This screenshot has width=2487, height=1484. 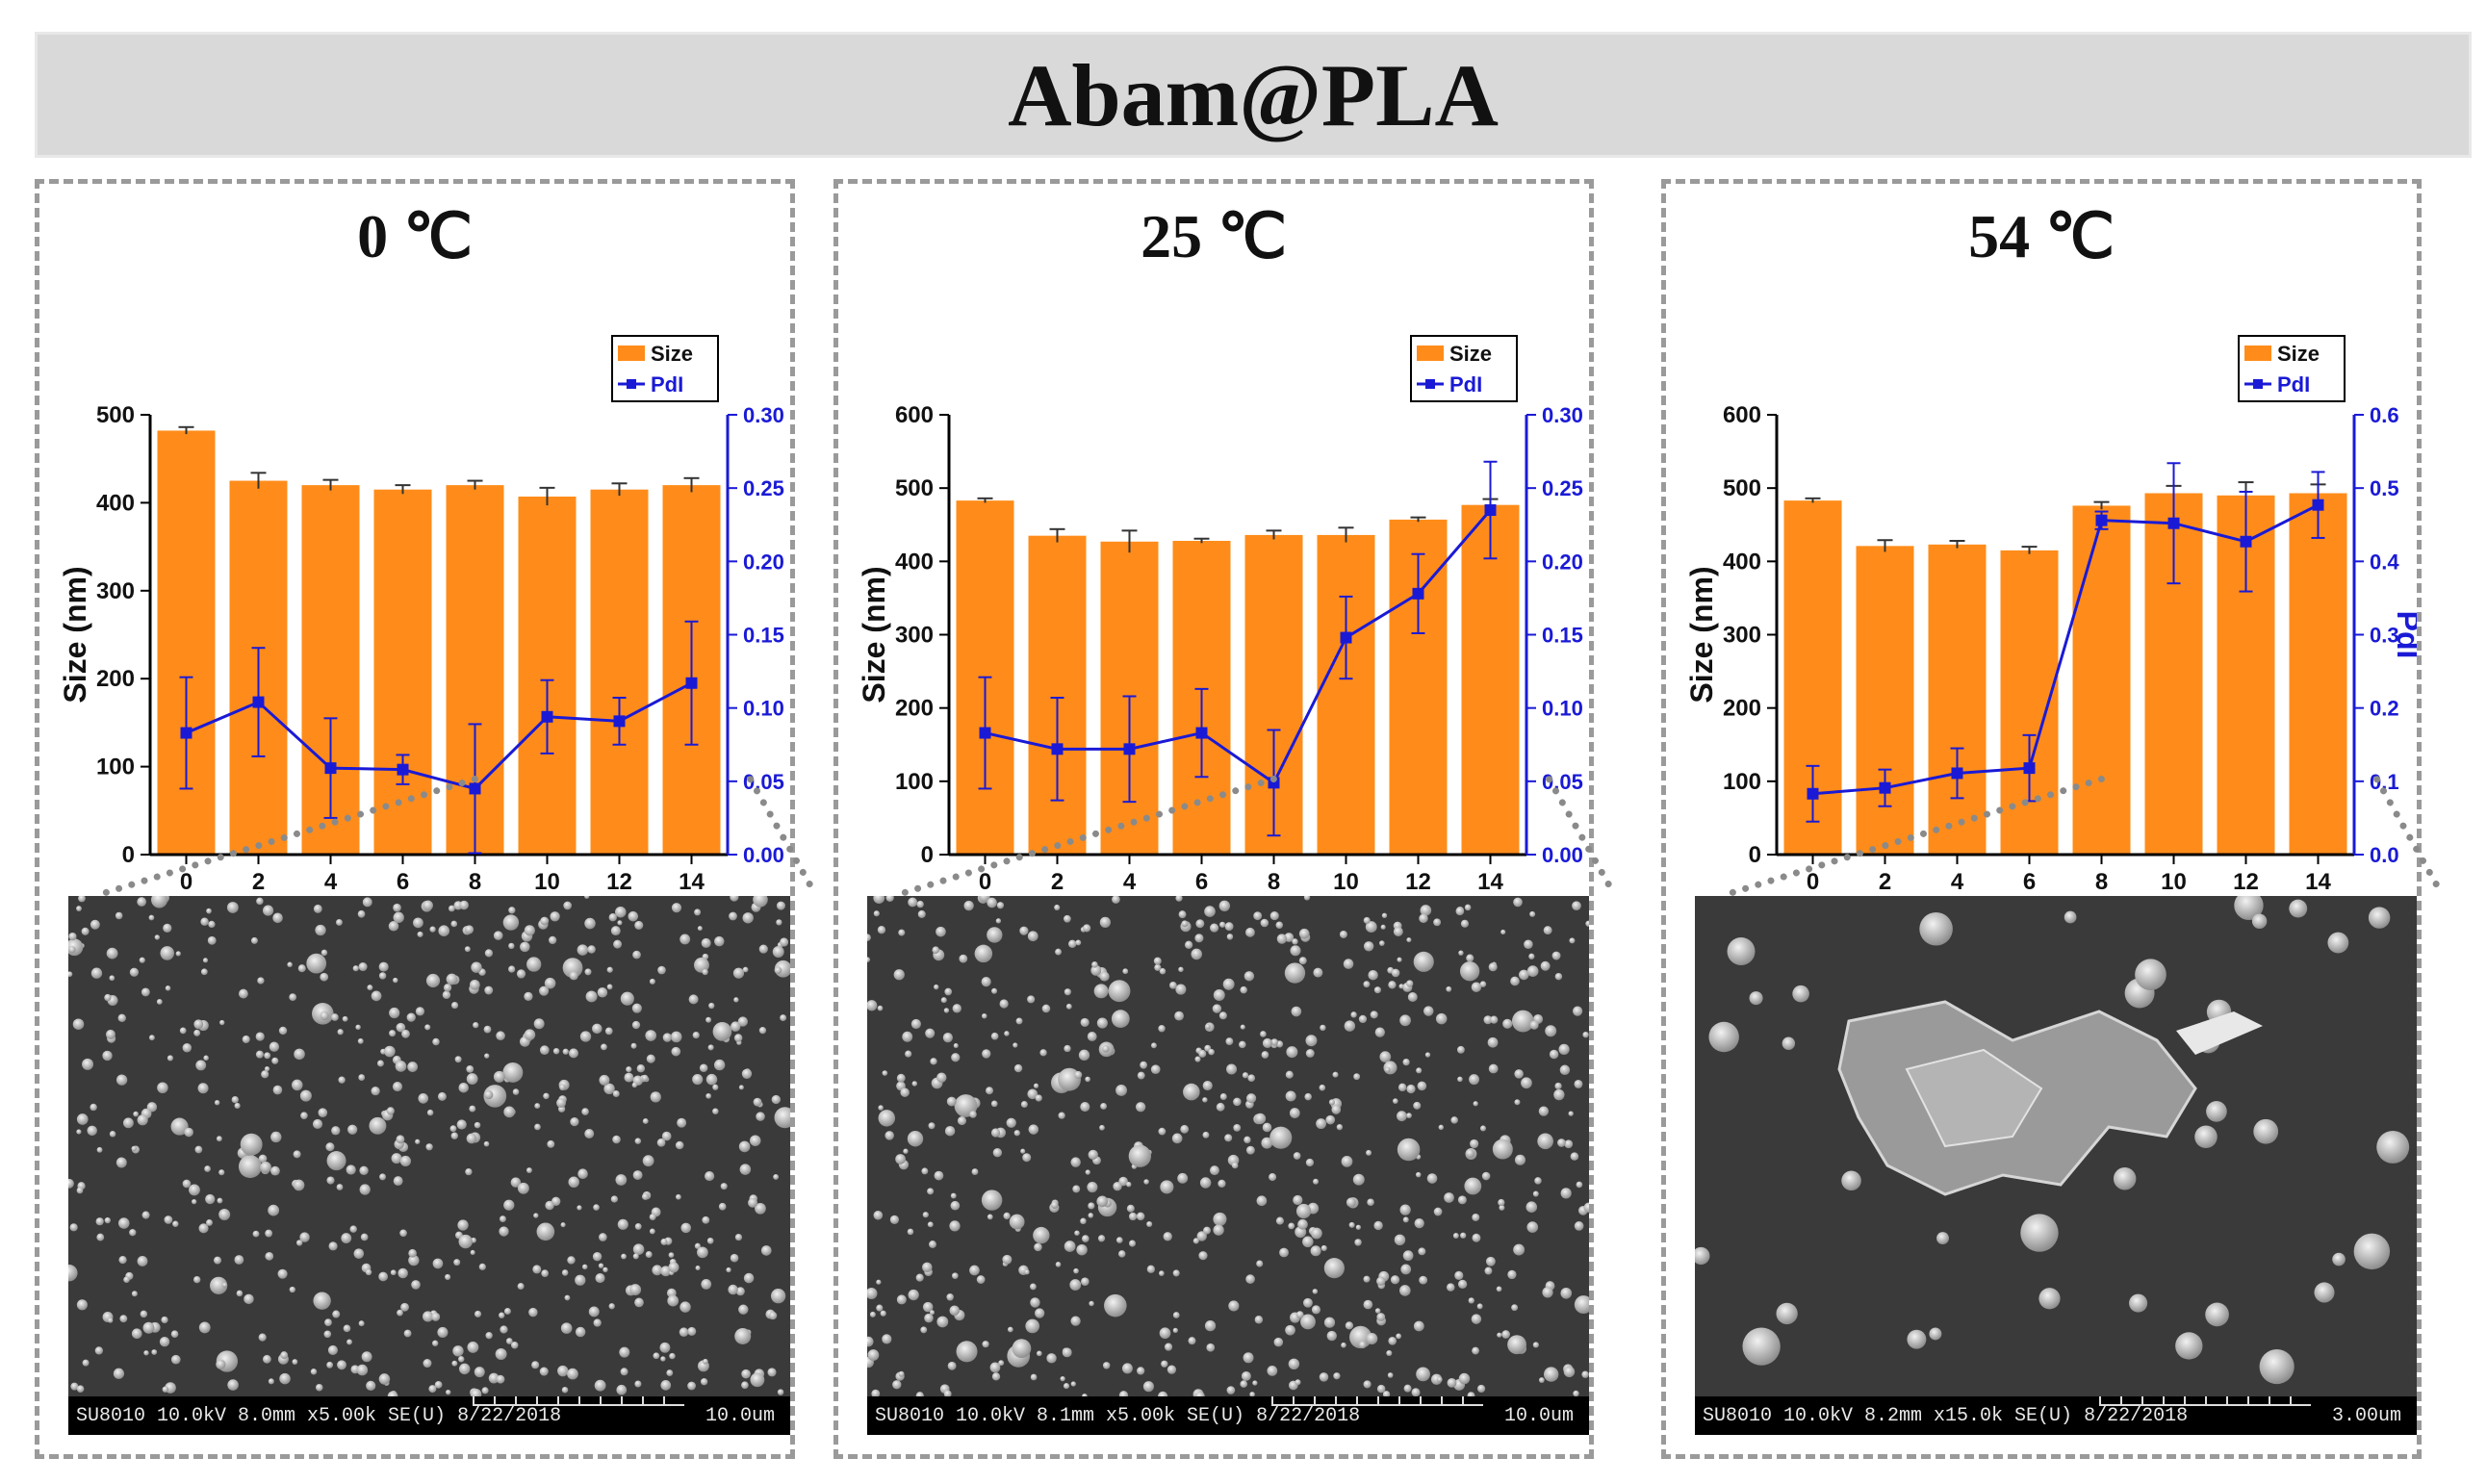 What do you see at coordinates (1755, 855) in the screenshot?
I see `y-tick-label: 0` at bounding box center [1755, 855].